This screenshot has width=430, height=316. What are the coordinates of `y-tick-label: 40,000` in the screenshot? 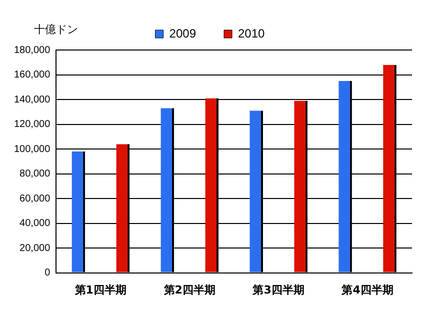 It's located at (35, 224).